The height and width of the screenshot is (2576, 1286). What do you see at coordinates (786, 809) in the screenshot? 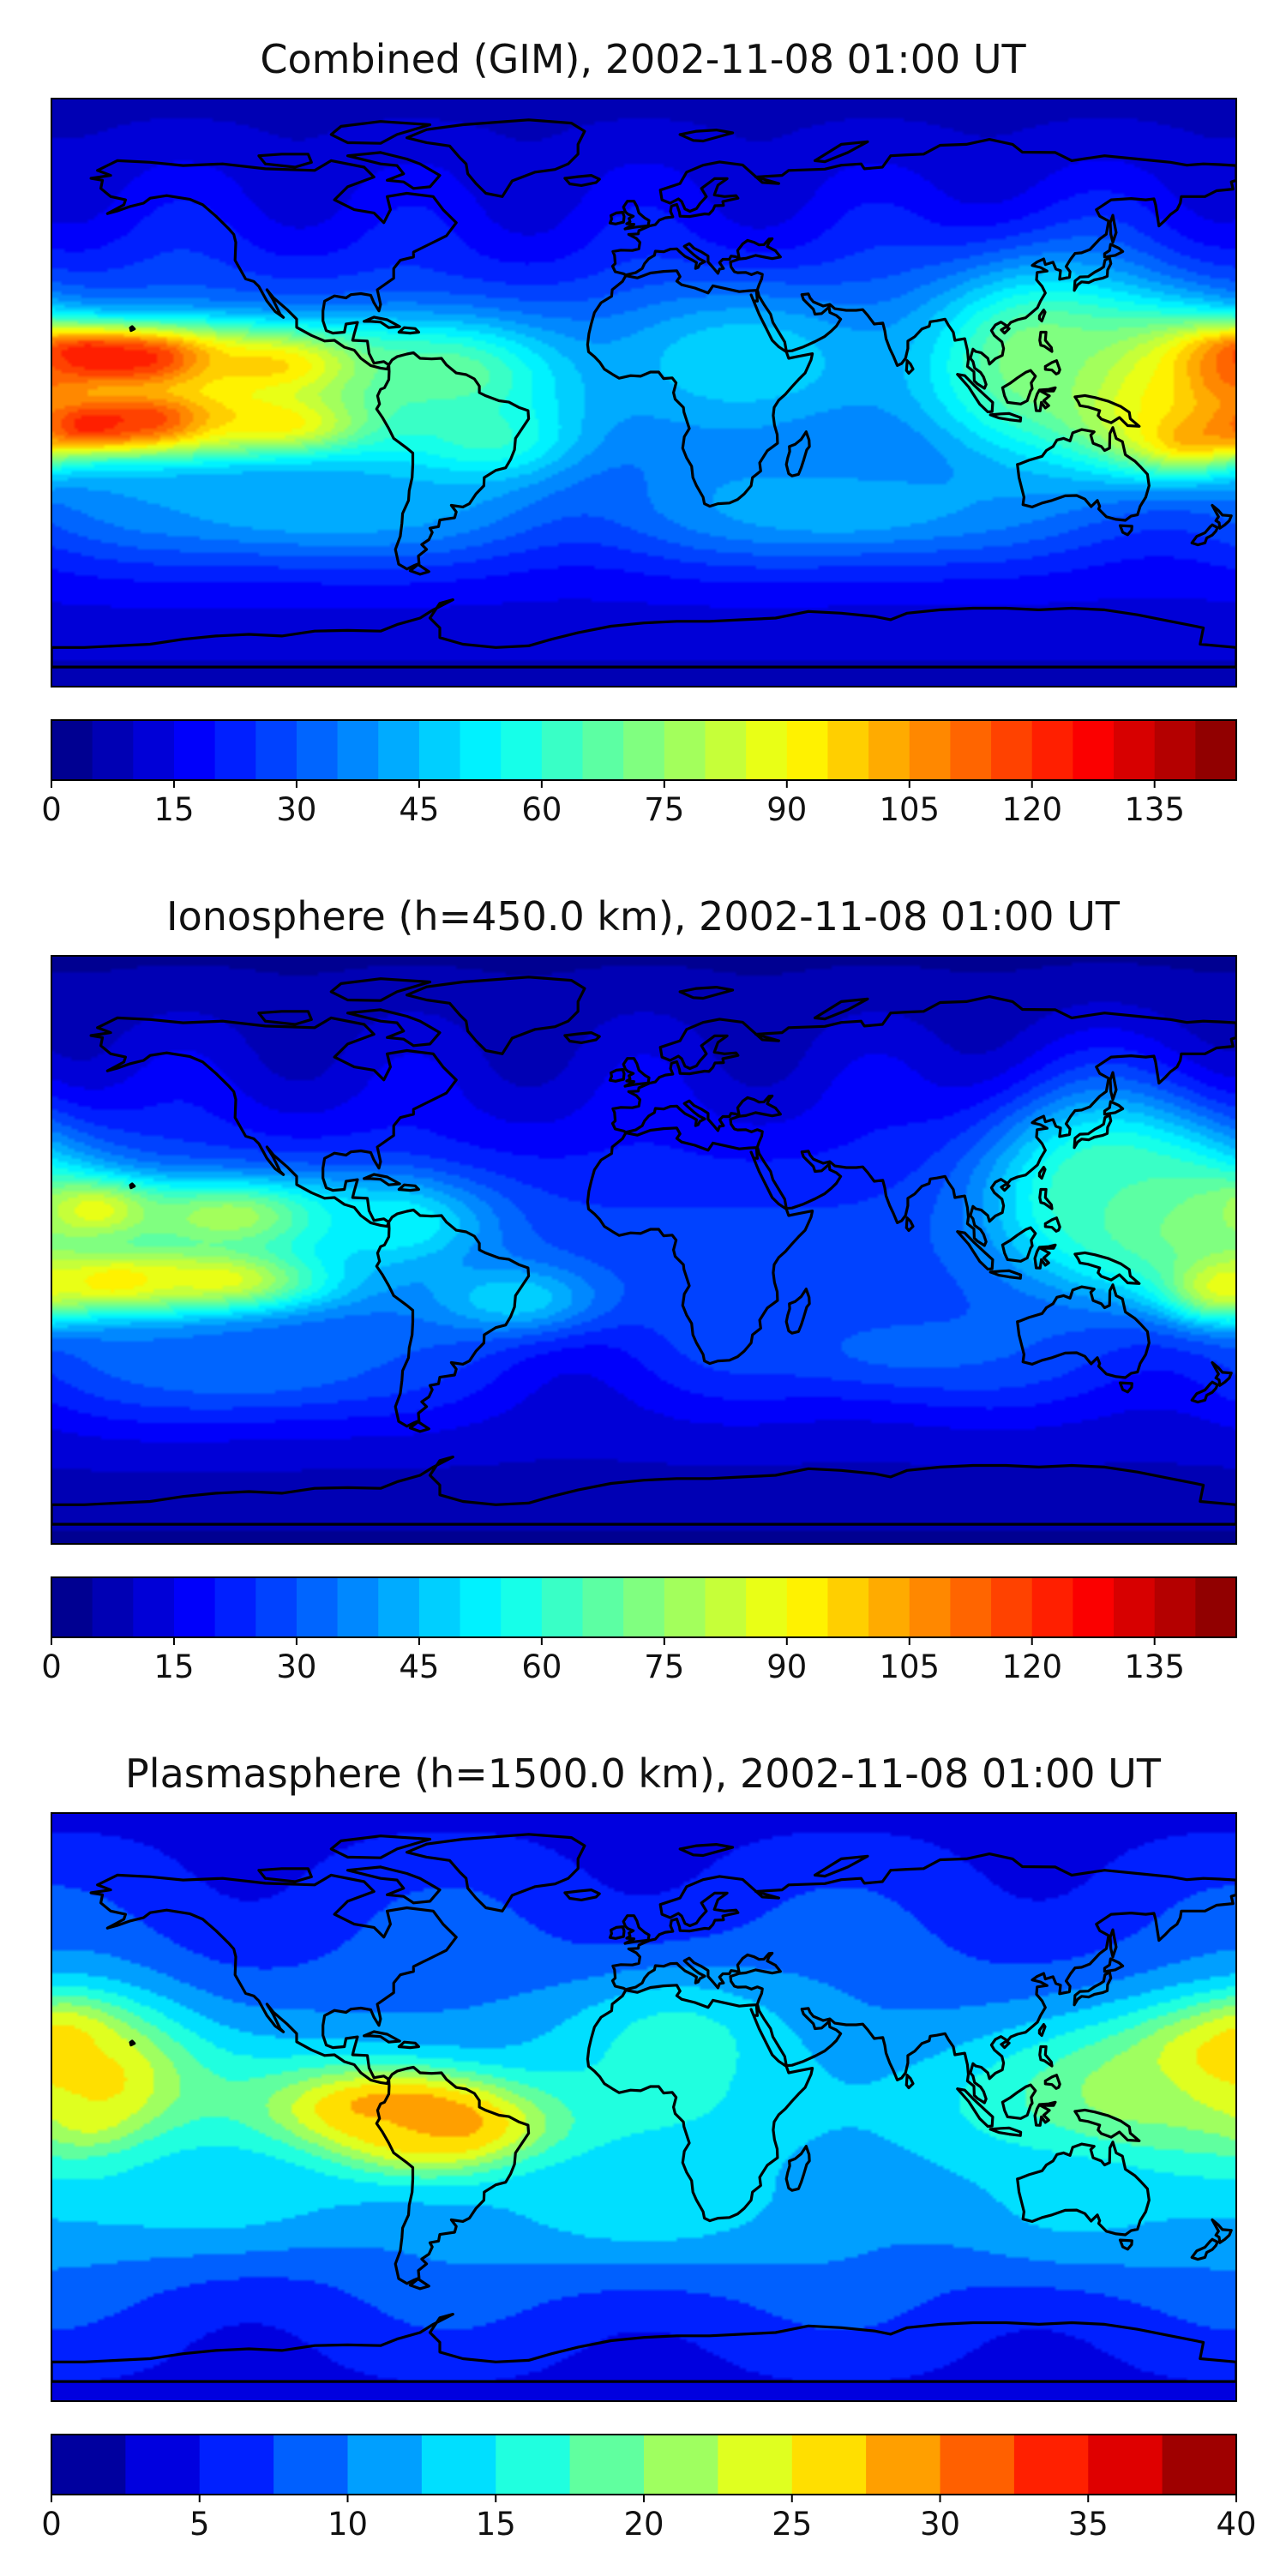
I see `colorbar-tick-label: 90` at bounding box center [786, 809].